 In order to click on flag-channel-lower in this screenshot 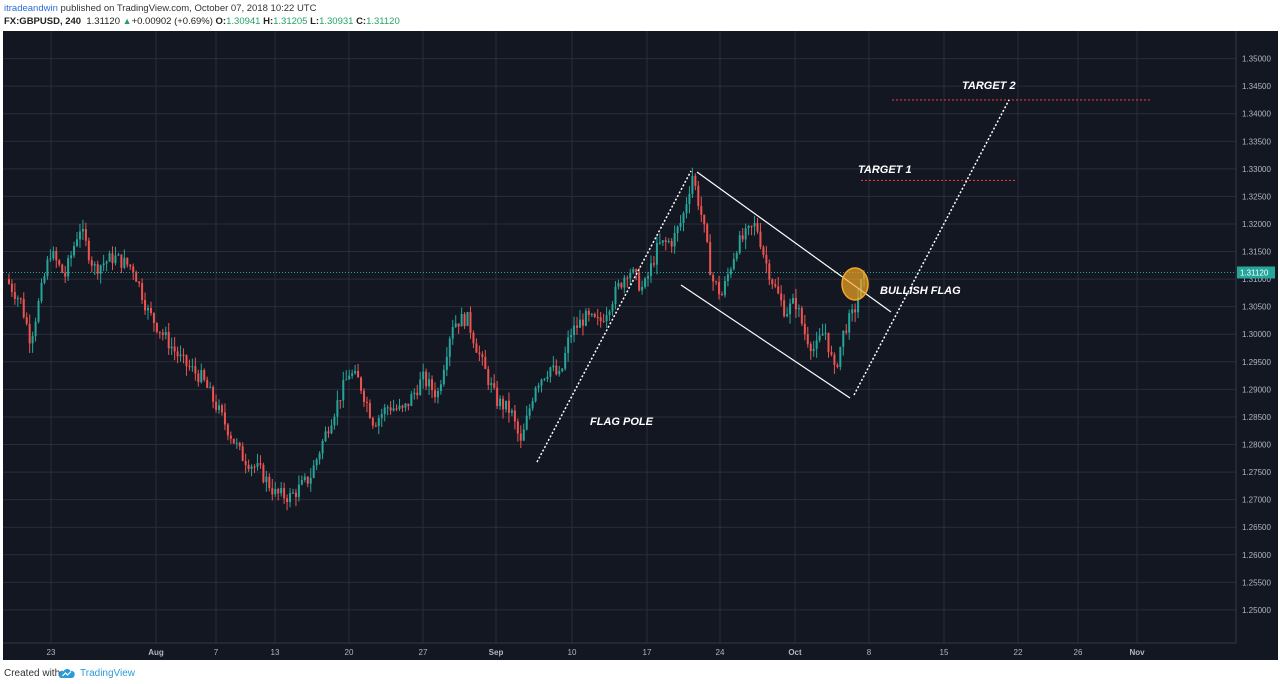, I will do `click(765, 341)`.